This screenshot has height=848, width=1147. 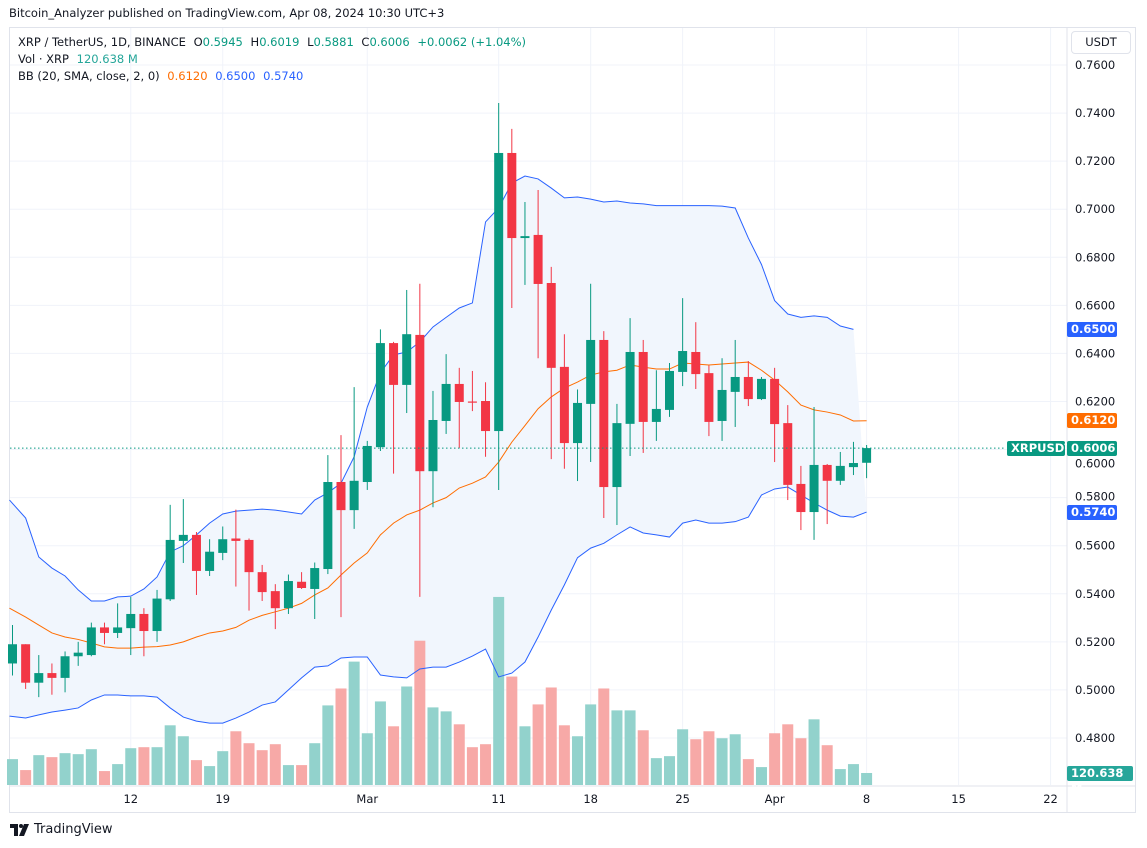 What do you see at coordinates (1092, 329) in the screenshot?
I see `bb-upper-price-tag: 0.6500` at bounding box center [1092, 329].